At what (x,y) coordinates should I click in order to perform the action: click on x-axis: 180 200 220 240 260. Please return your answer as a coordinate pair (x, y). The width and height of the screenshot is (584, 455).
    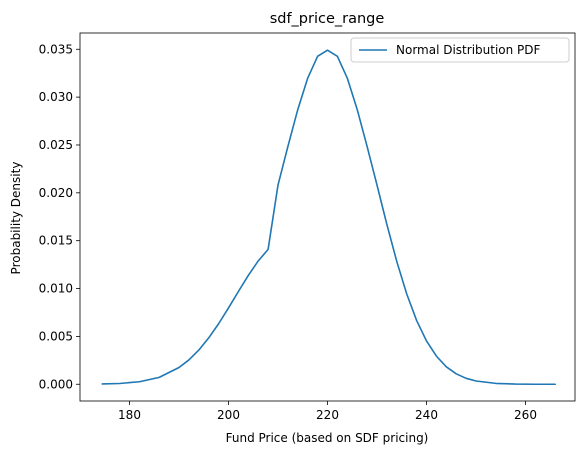
    Looking at the image, I should click on (327, 411).